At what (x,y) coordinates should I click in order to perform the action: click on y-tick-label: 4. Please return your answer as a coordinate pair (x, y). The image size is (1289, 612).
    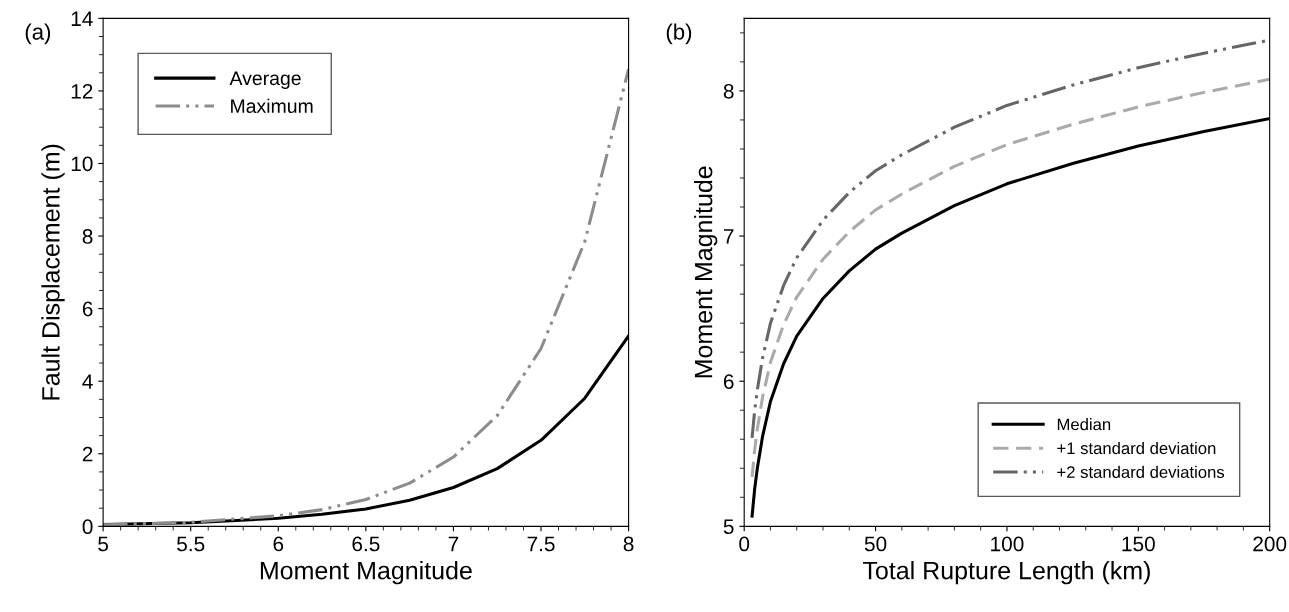
    Looking at the image, I should click on (87, 381).